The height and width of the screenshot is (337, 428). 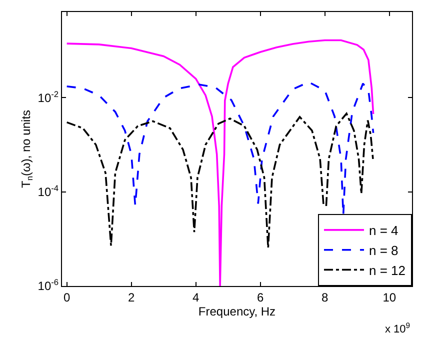 What do you see at coordinates (237, 311) in the screenshot?
I see `x-axis-title: Frequency, Hz` at bounding box center [237, 311].